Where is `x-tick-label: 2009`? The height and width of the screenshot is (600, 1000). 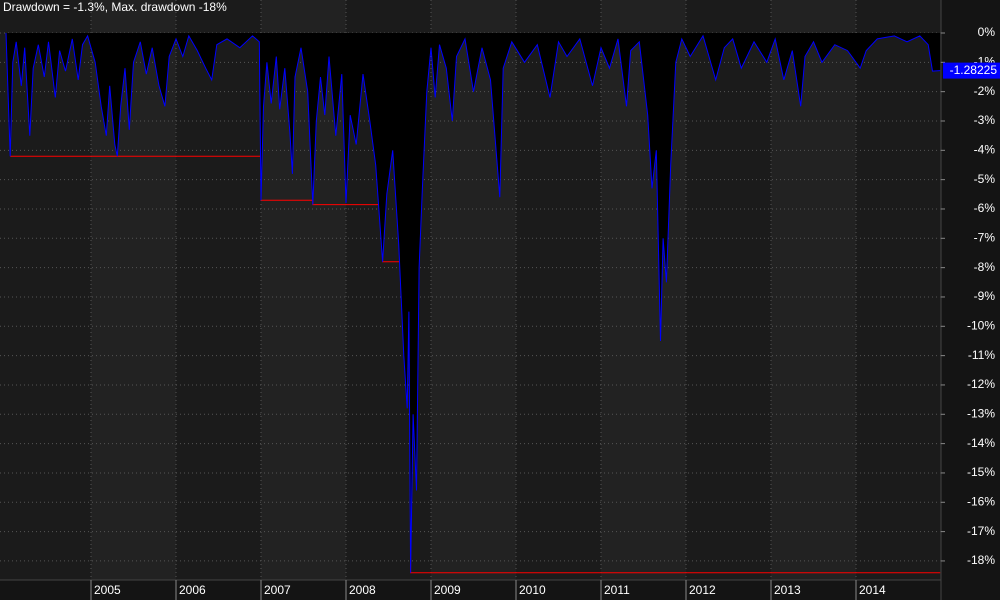
x-tick-label: 2009 is located at coordinates (447, 590).